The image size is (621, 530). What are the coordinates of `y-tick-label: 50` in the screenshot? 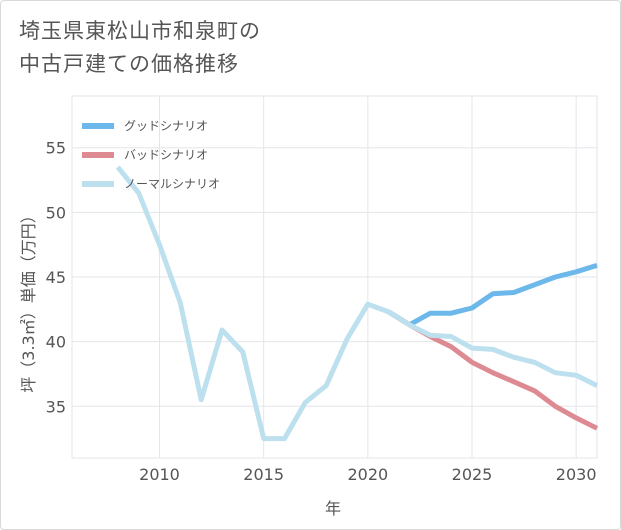 It's located at (56, 212).